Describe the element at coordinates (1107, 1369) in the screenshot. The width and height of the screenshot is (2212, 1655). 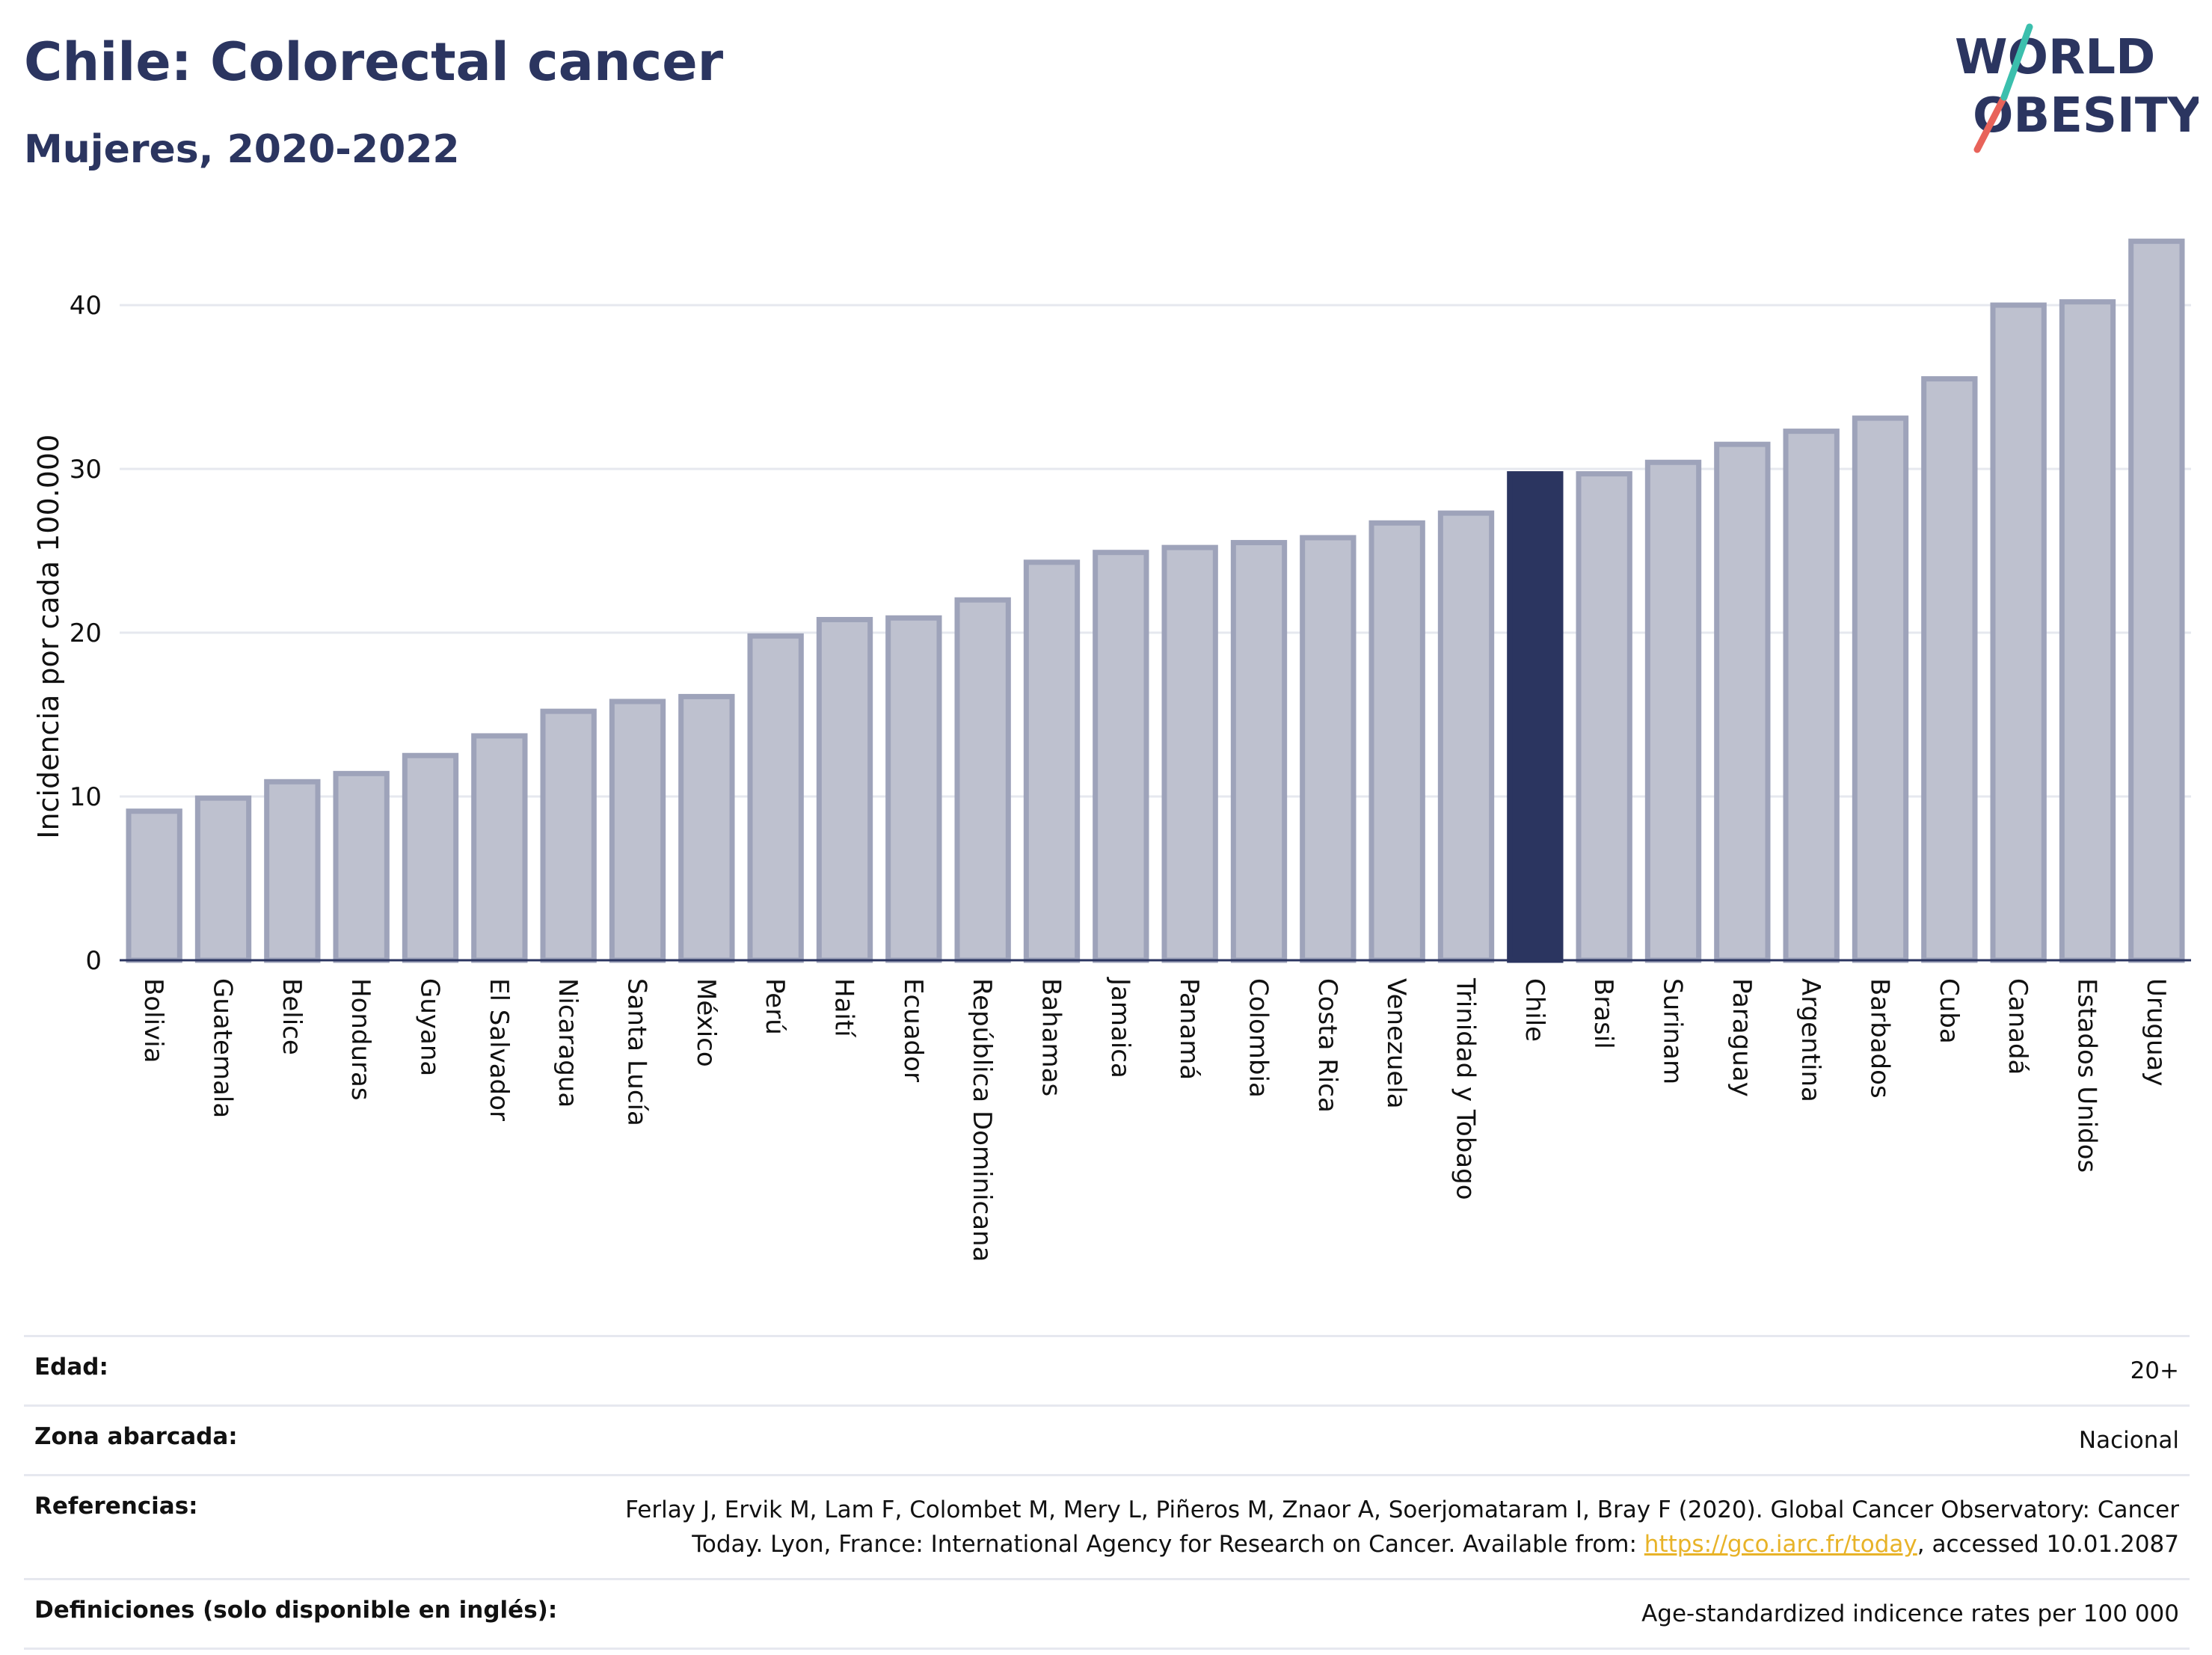
I see `info-row-edad: Edad: 20+` at that location.